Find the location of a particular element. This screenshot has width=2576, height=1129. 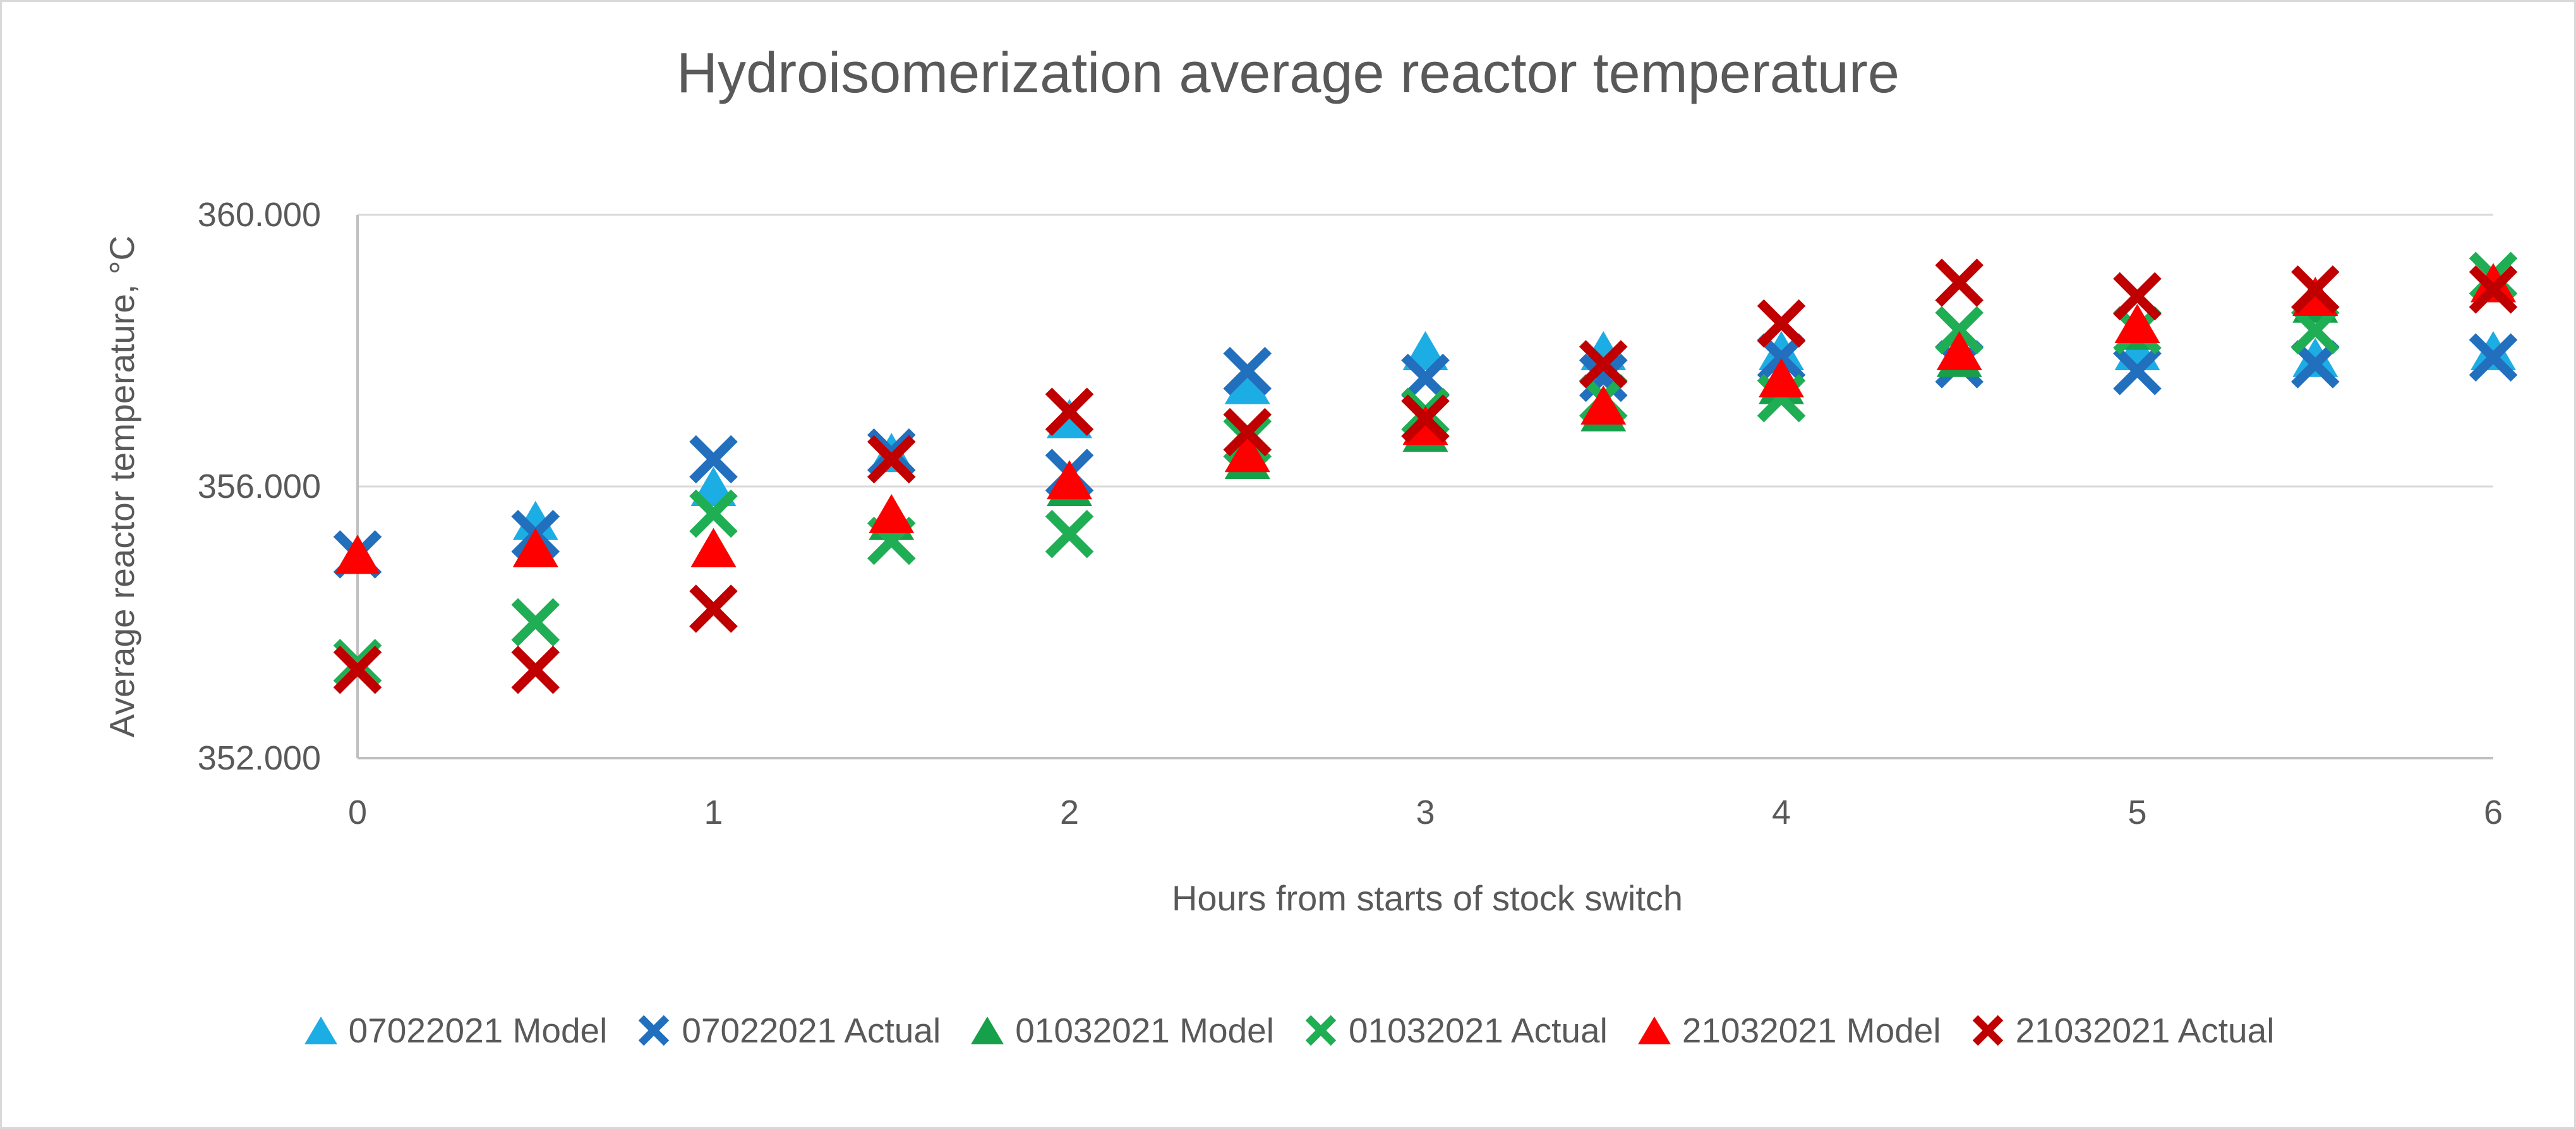

legend-label: 01032021 Model is located at coordinates (1144, 1030).